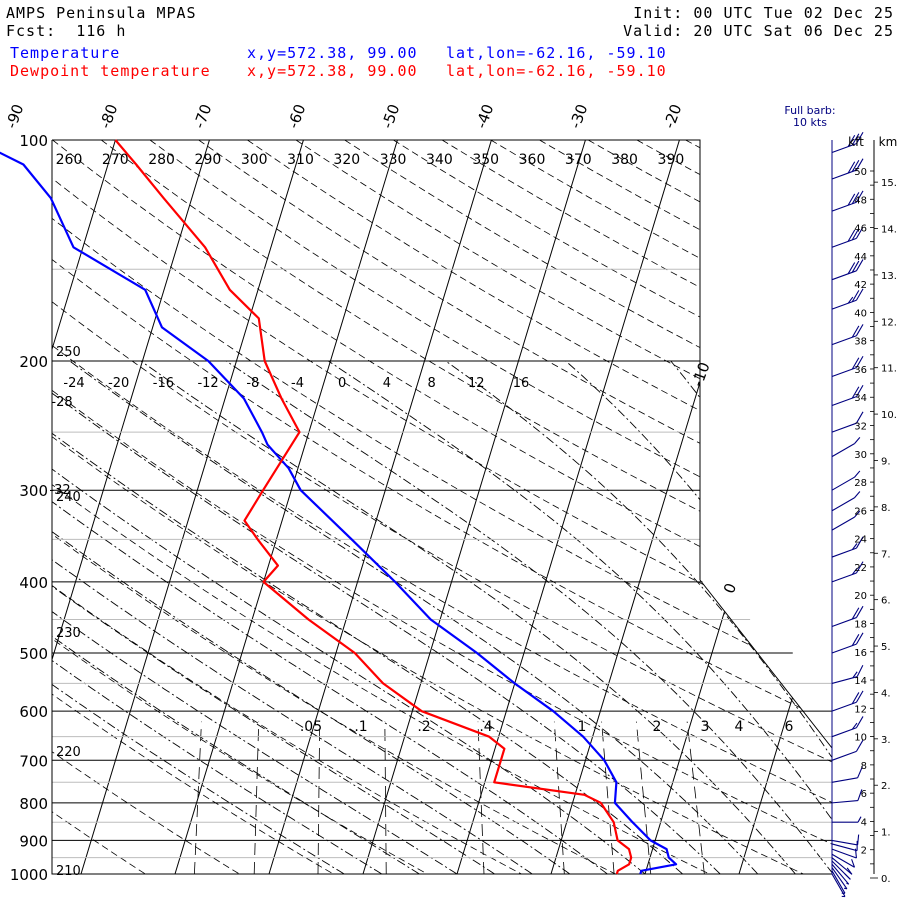  Describe the element at coordinates (886, 601) in the screenshot. I see `km-tick-label: 6.` at that location.